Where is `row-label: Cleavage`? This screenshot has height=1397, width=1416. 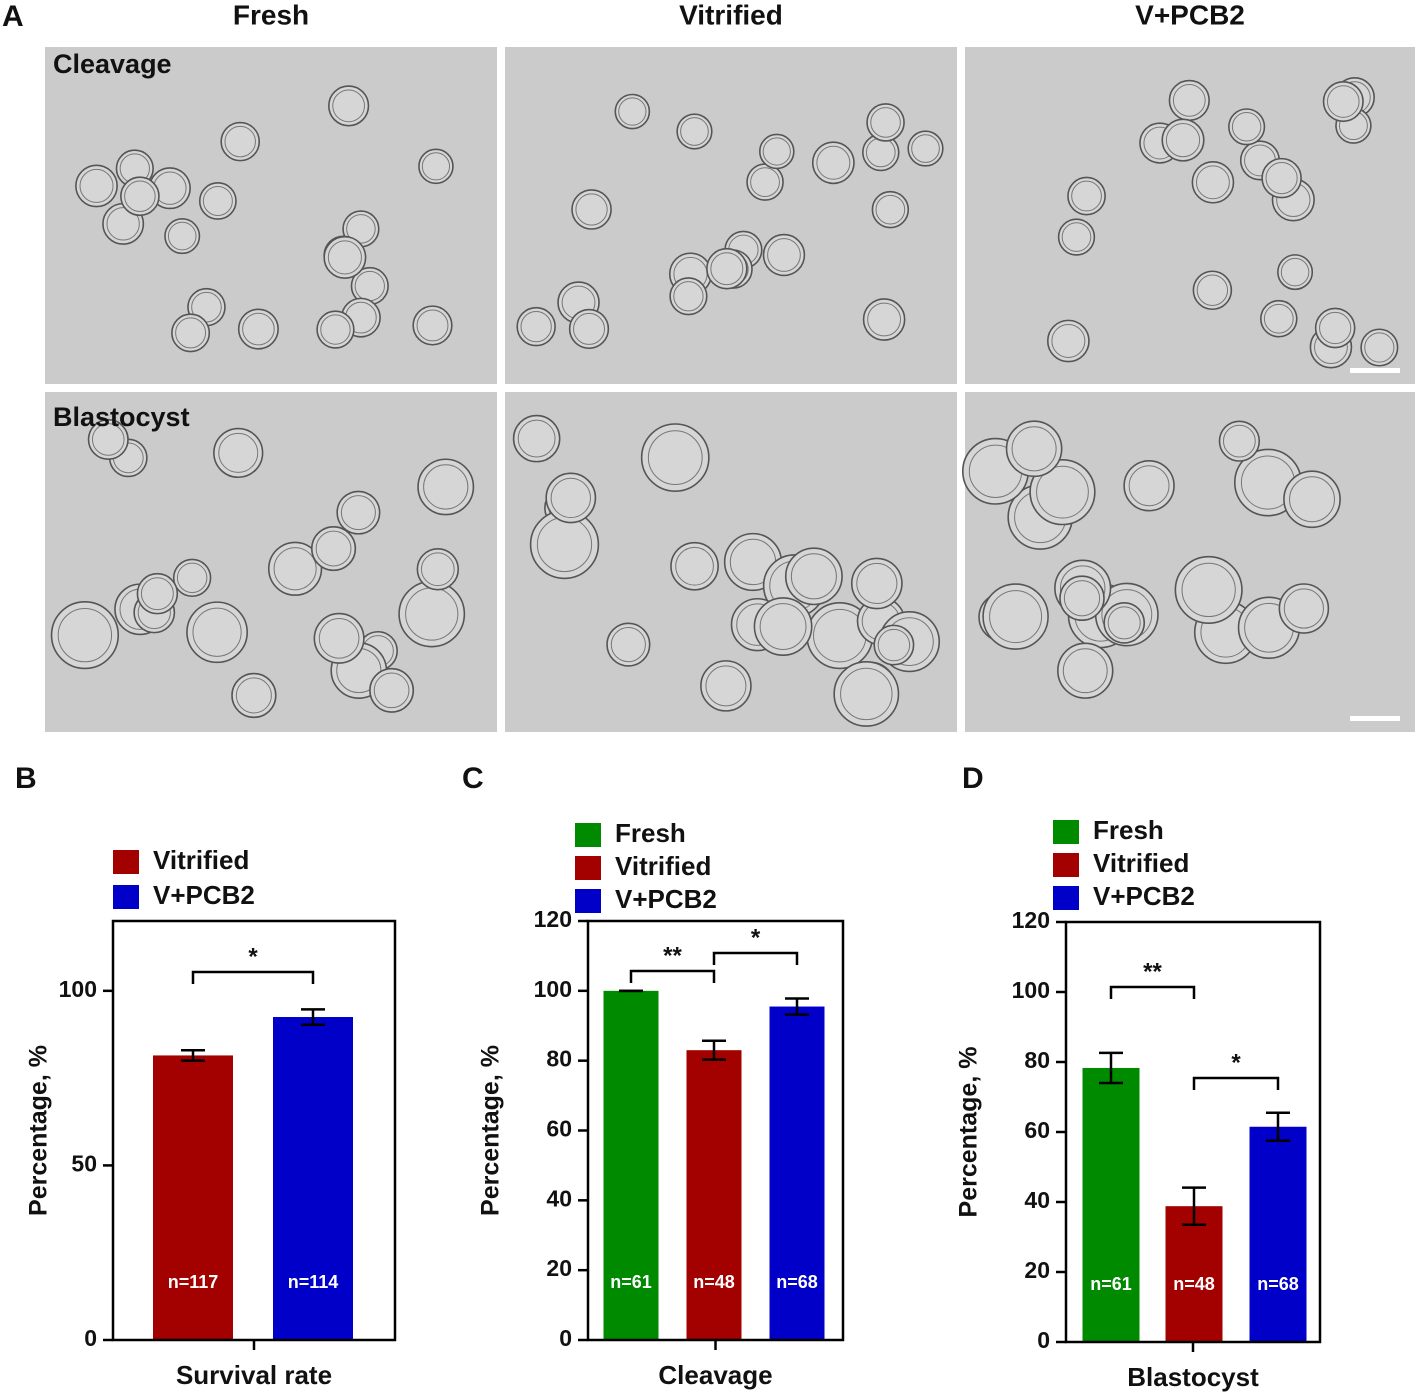
row-label: Cleavage is located at coordinates (112, 64).